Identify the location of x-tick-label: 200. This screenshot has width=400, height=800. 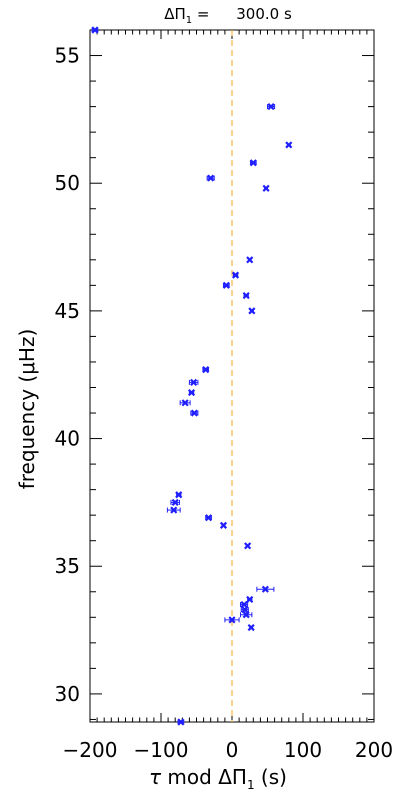
(374, 750).